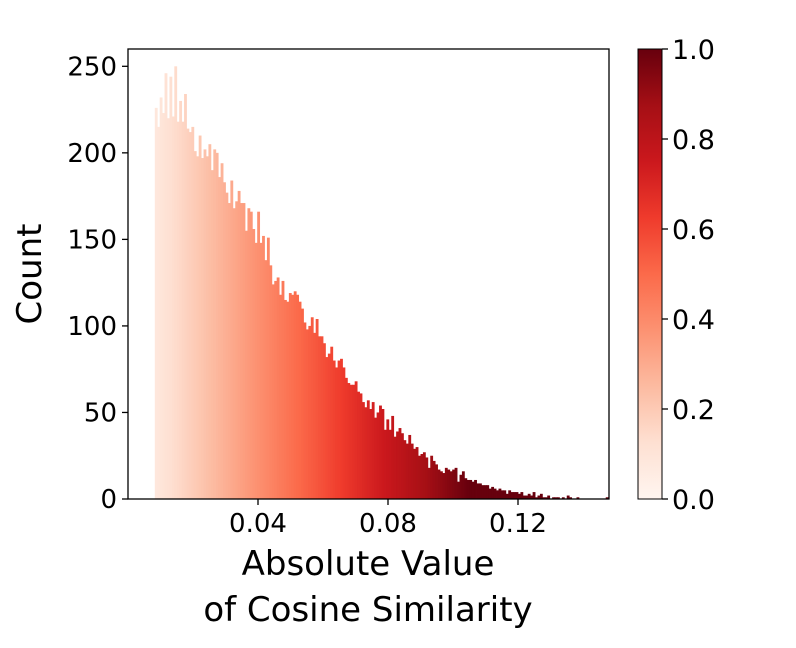 Image resolution: width=796 pixels, height=648 pixels. What do you see at coordinates (92, 327) in the screenshot?
I see `y-tick-label: 100` at bounding box center [92, 327].